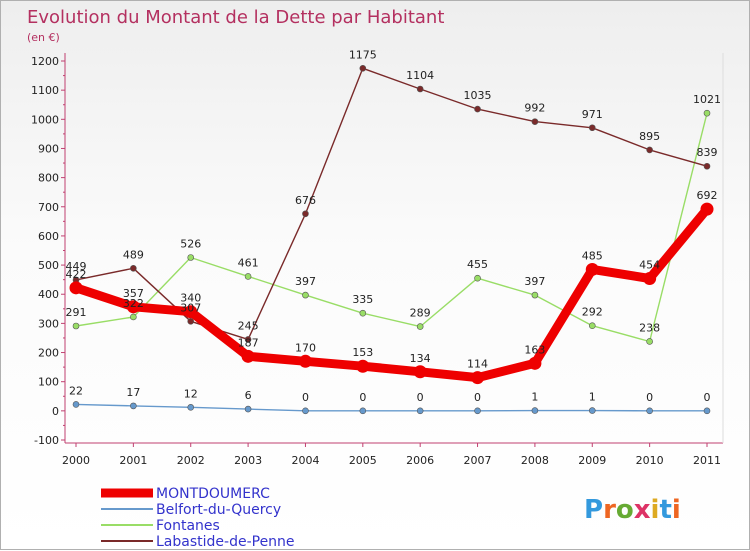 Image resolution: width=750 pixels, height=551 pixels. Describe the element at coordinates (534, 349) in the screenshot. I see `data-label: 163` at that location.